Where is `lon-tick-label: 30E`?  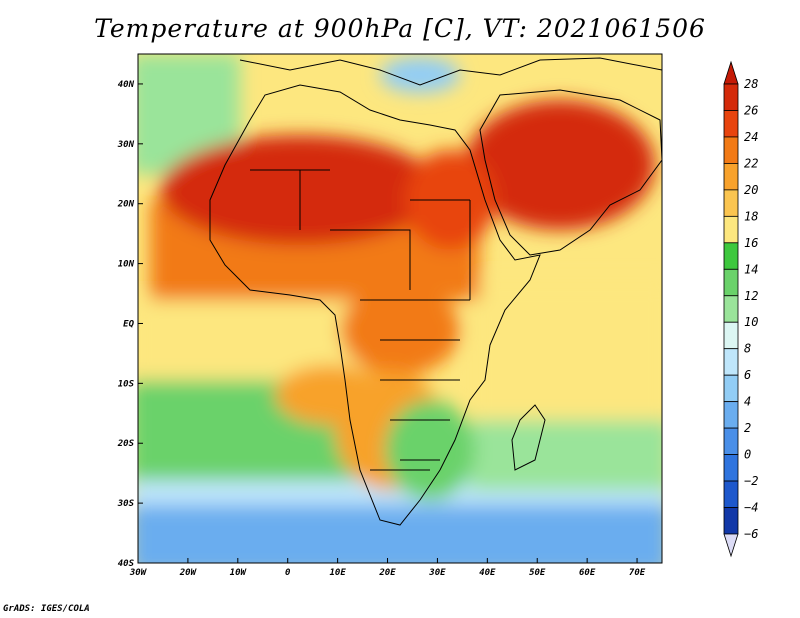 lon-tick-label: 30E is located at coordinates (437, 573).